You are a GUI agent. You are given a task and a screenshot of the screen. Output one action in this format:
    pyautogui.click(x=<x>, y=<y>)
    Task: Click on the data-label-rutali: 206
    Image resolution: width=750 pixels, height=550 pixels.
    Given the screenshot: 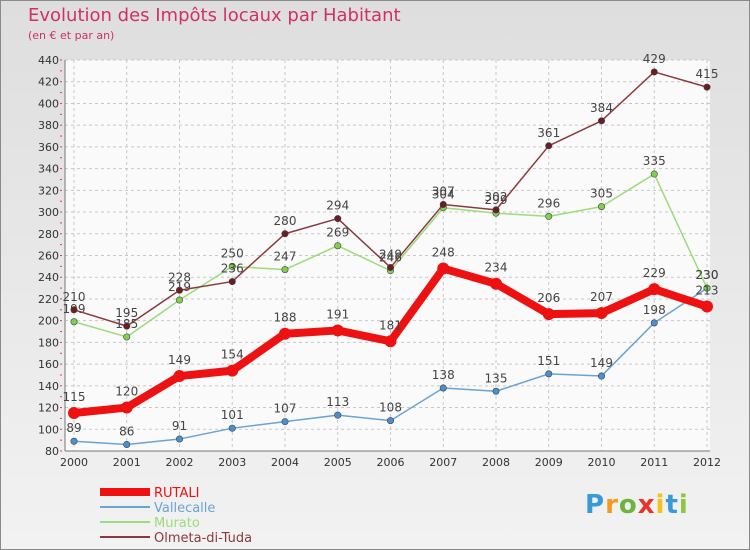 What is the action you would take?
    pyautogui.click(x=548, y=298)
    